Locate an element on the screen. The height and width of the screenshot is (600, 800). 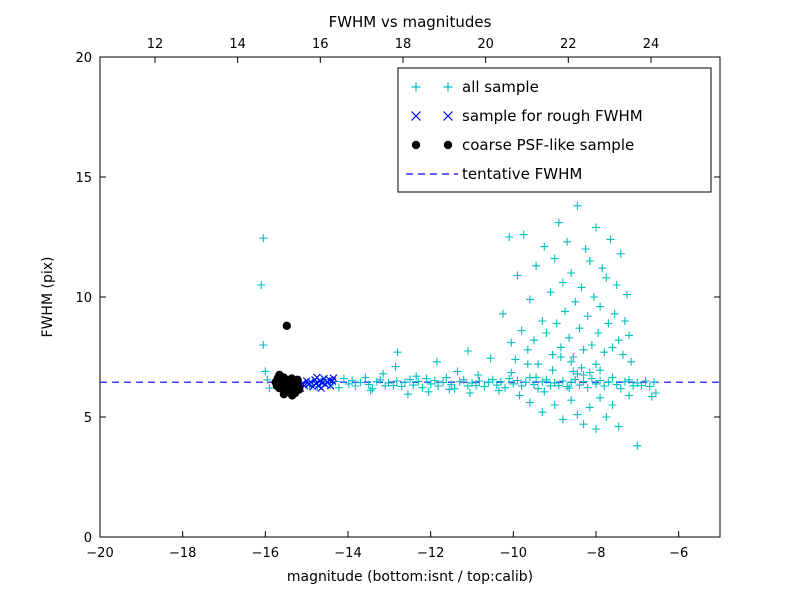
y-tick-label: 20 is located at coordinates (83, 58).